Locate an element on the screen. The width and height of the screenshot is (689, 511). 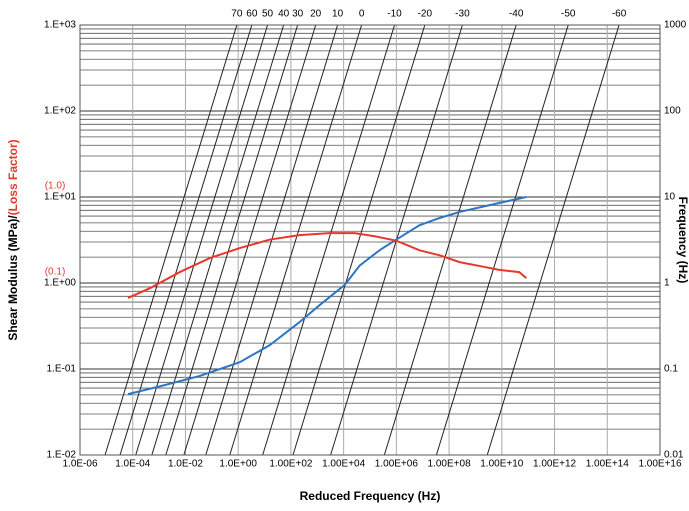
y-label-red: (Loss Factor) is located at coordinates (13, 177).